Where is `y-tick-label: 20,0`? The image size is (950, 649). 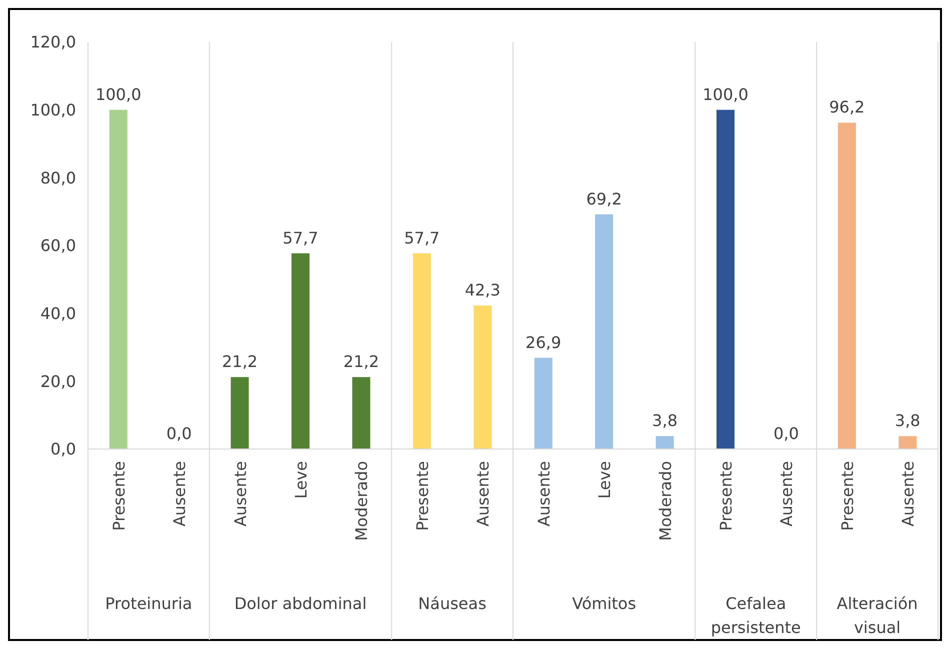
y-tick-label: 20,0 is located at coordinates (58, 381).